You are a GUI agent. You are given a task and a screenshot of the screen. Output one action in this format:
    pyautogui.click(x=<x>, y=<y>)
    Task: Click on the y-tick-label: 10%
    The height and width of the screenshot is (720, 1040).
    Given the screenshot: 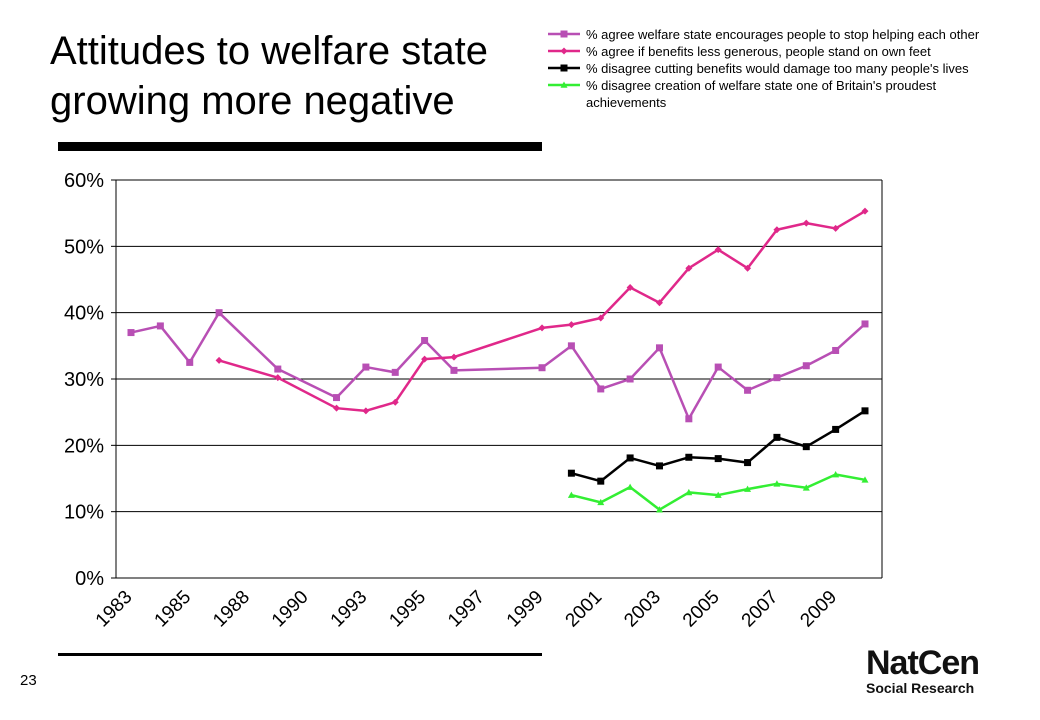 What is the action you would take?
    pyautogui.click(x=84, y=513)
    